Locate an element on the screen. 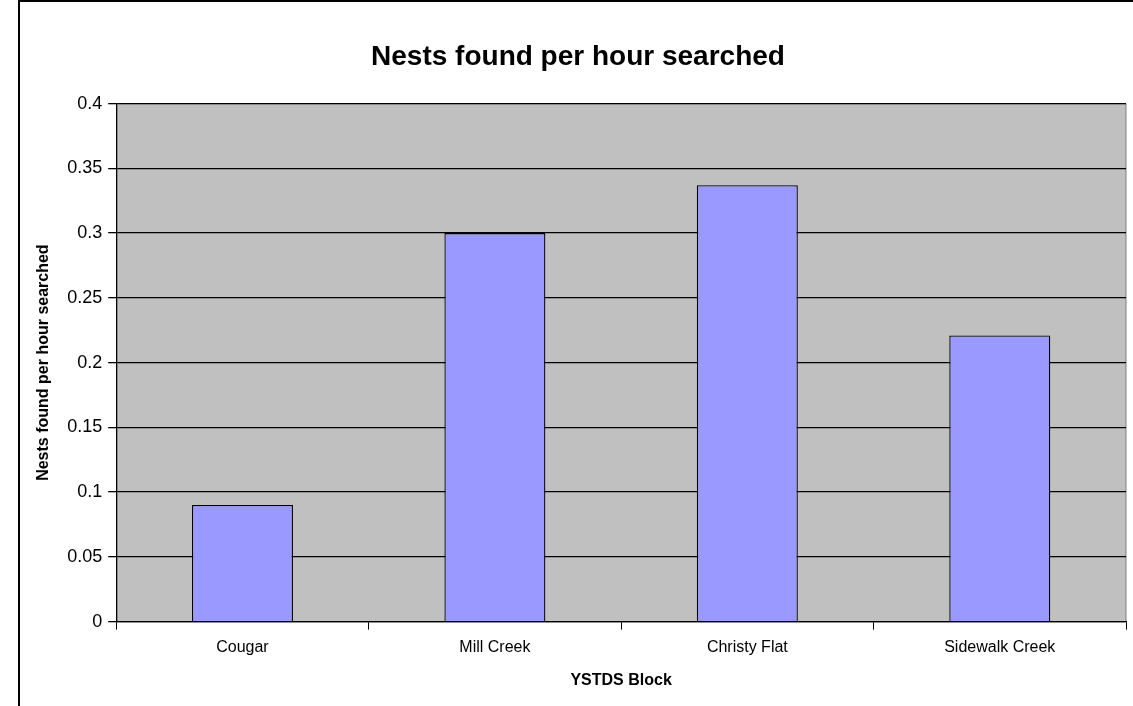 Image resolution: width=1133 pixels, height=706 pixels. y-tick-label: 0.2 is located at coordinates (90, 361).